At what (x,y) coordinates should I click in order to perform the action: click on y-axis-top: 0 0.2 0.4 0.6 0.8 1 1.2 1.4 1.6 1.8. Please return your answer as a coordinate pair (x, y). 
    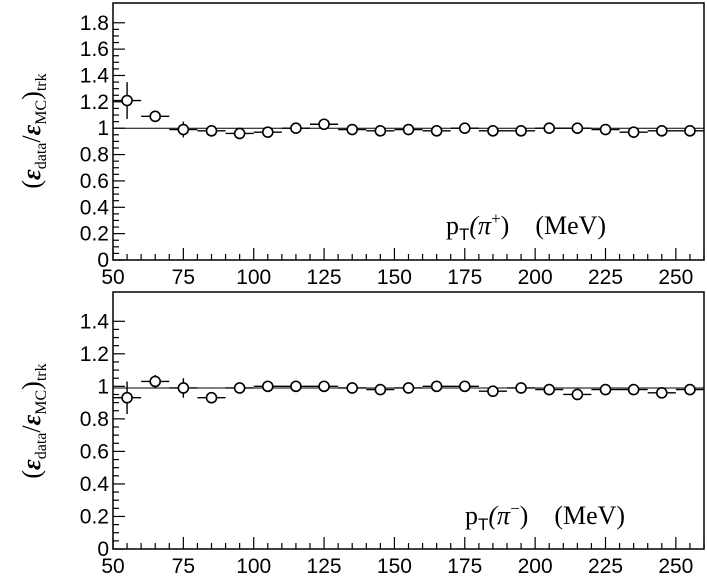
    Looking at the image, I should click on (102, 142).